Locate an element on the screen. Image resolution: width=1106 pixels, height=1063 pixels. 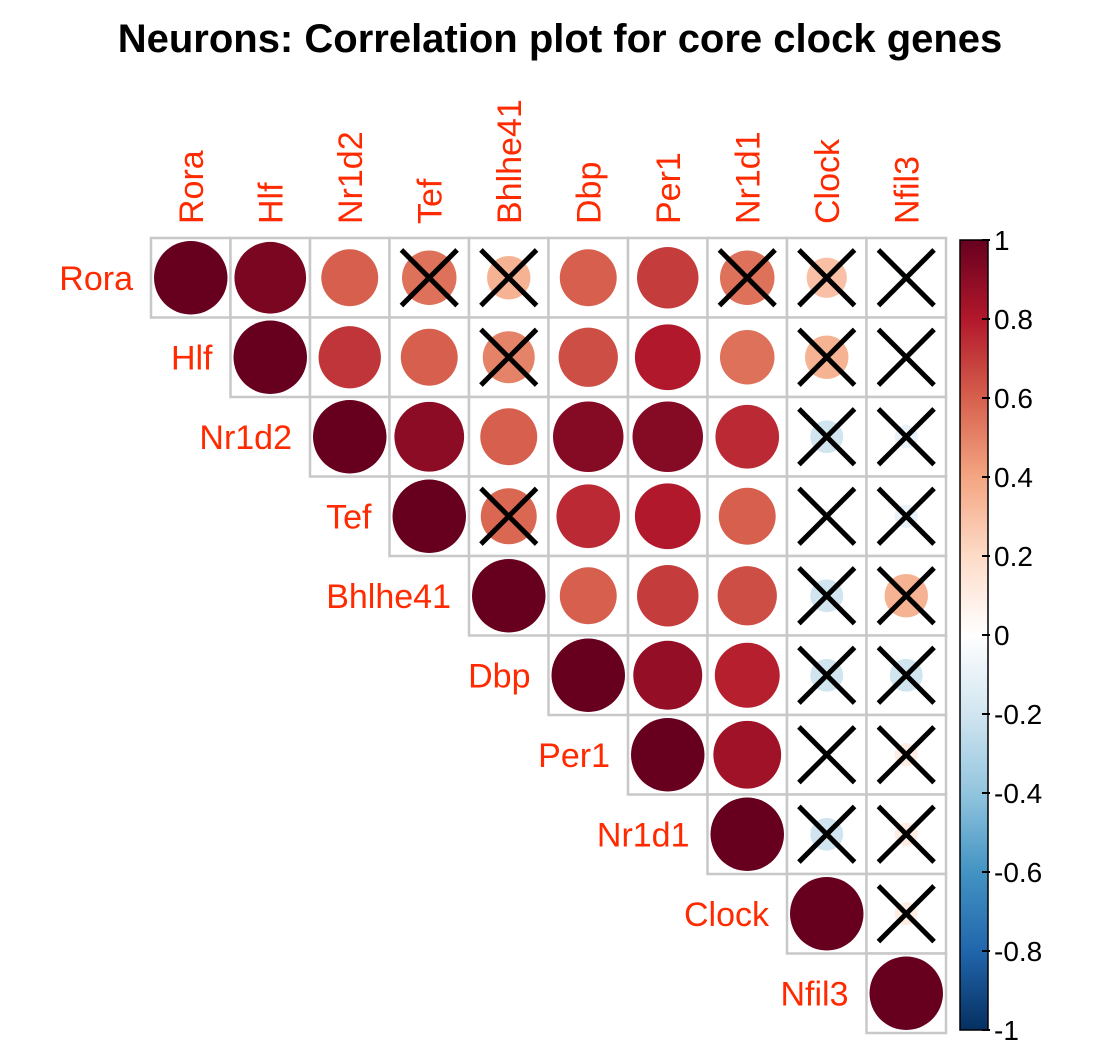
row-label-nr1d1: Nr1d1 is located at coordinates (643, 835).